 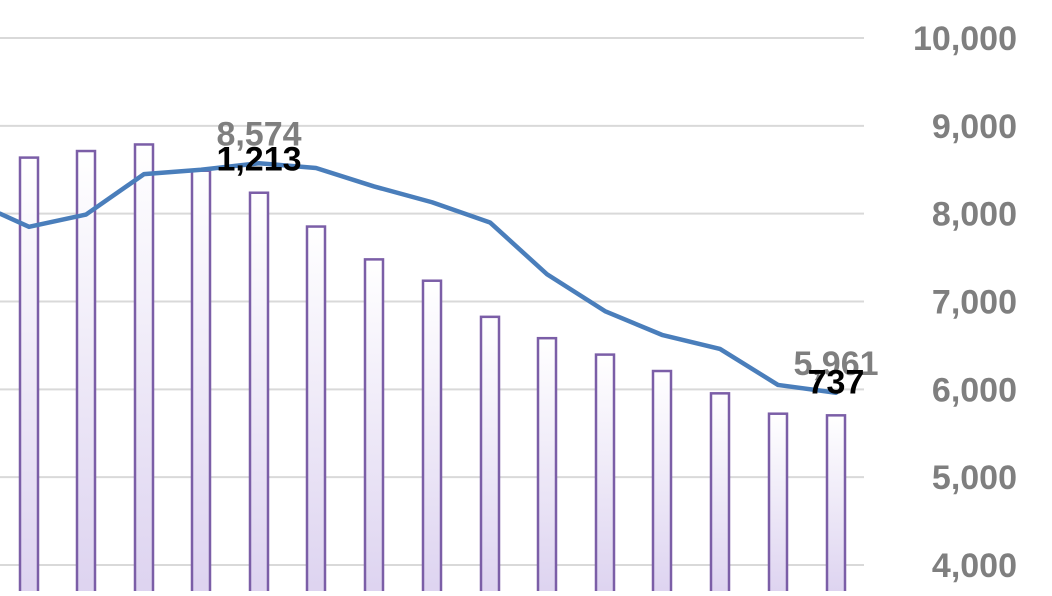 What do you see at coordinates (965, 39) in the screenshot?
I see `y-tick-label: 10,000` at bounding box center [965, 39].